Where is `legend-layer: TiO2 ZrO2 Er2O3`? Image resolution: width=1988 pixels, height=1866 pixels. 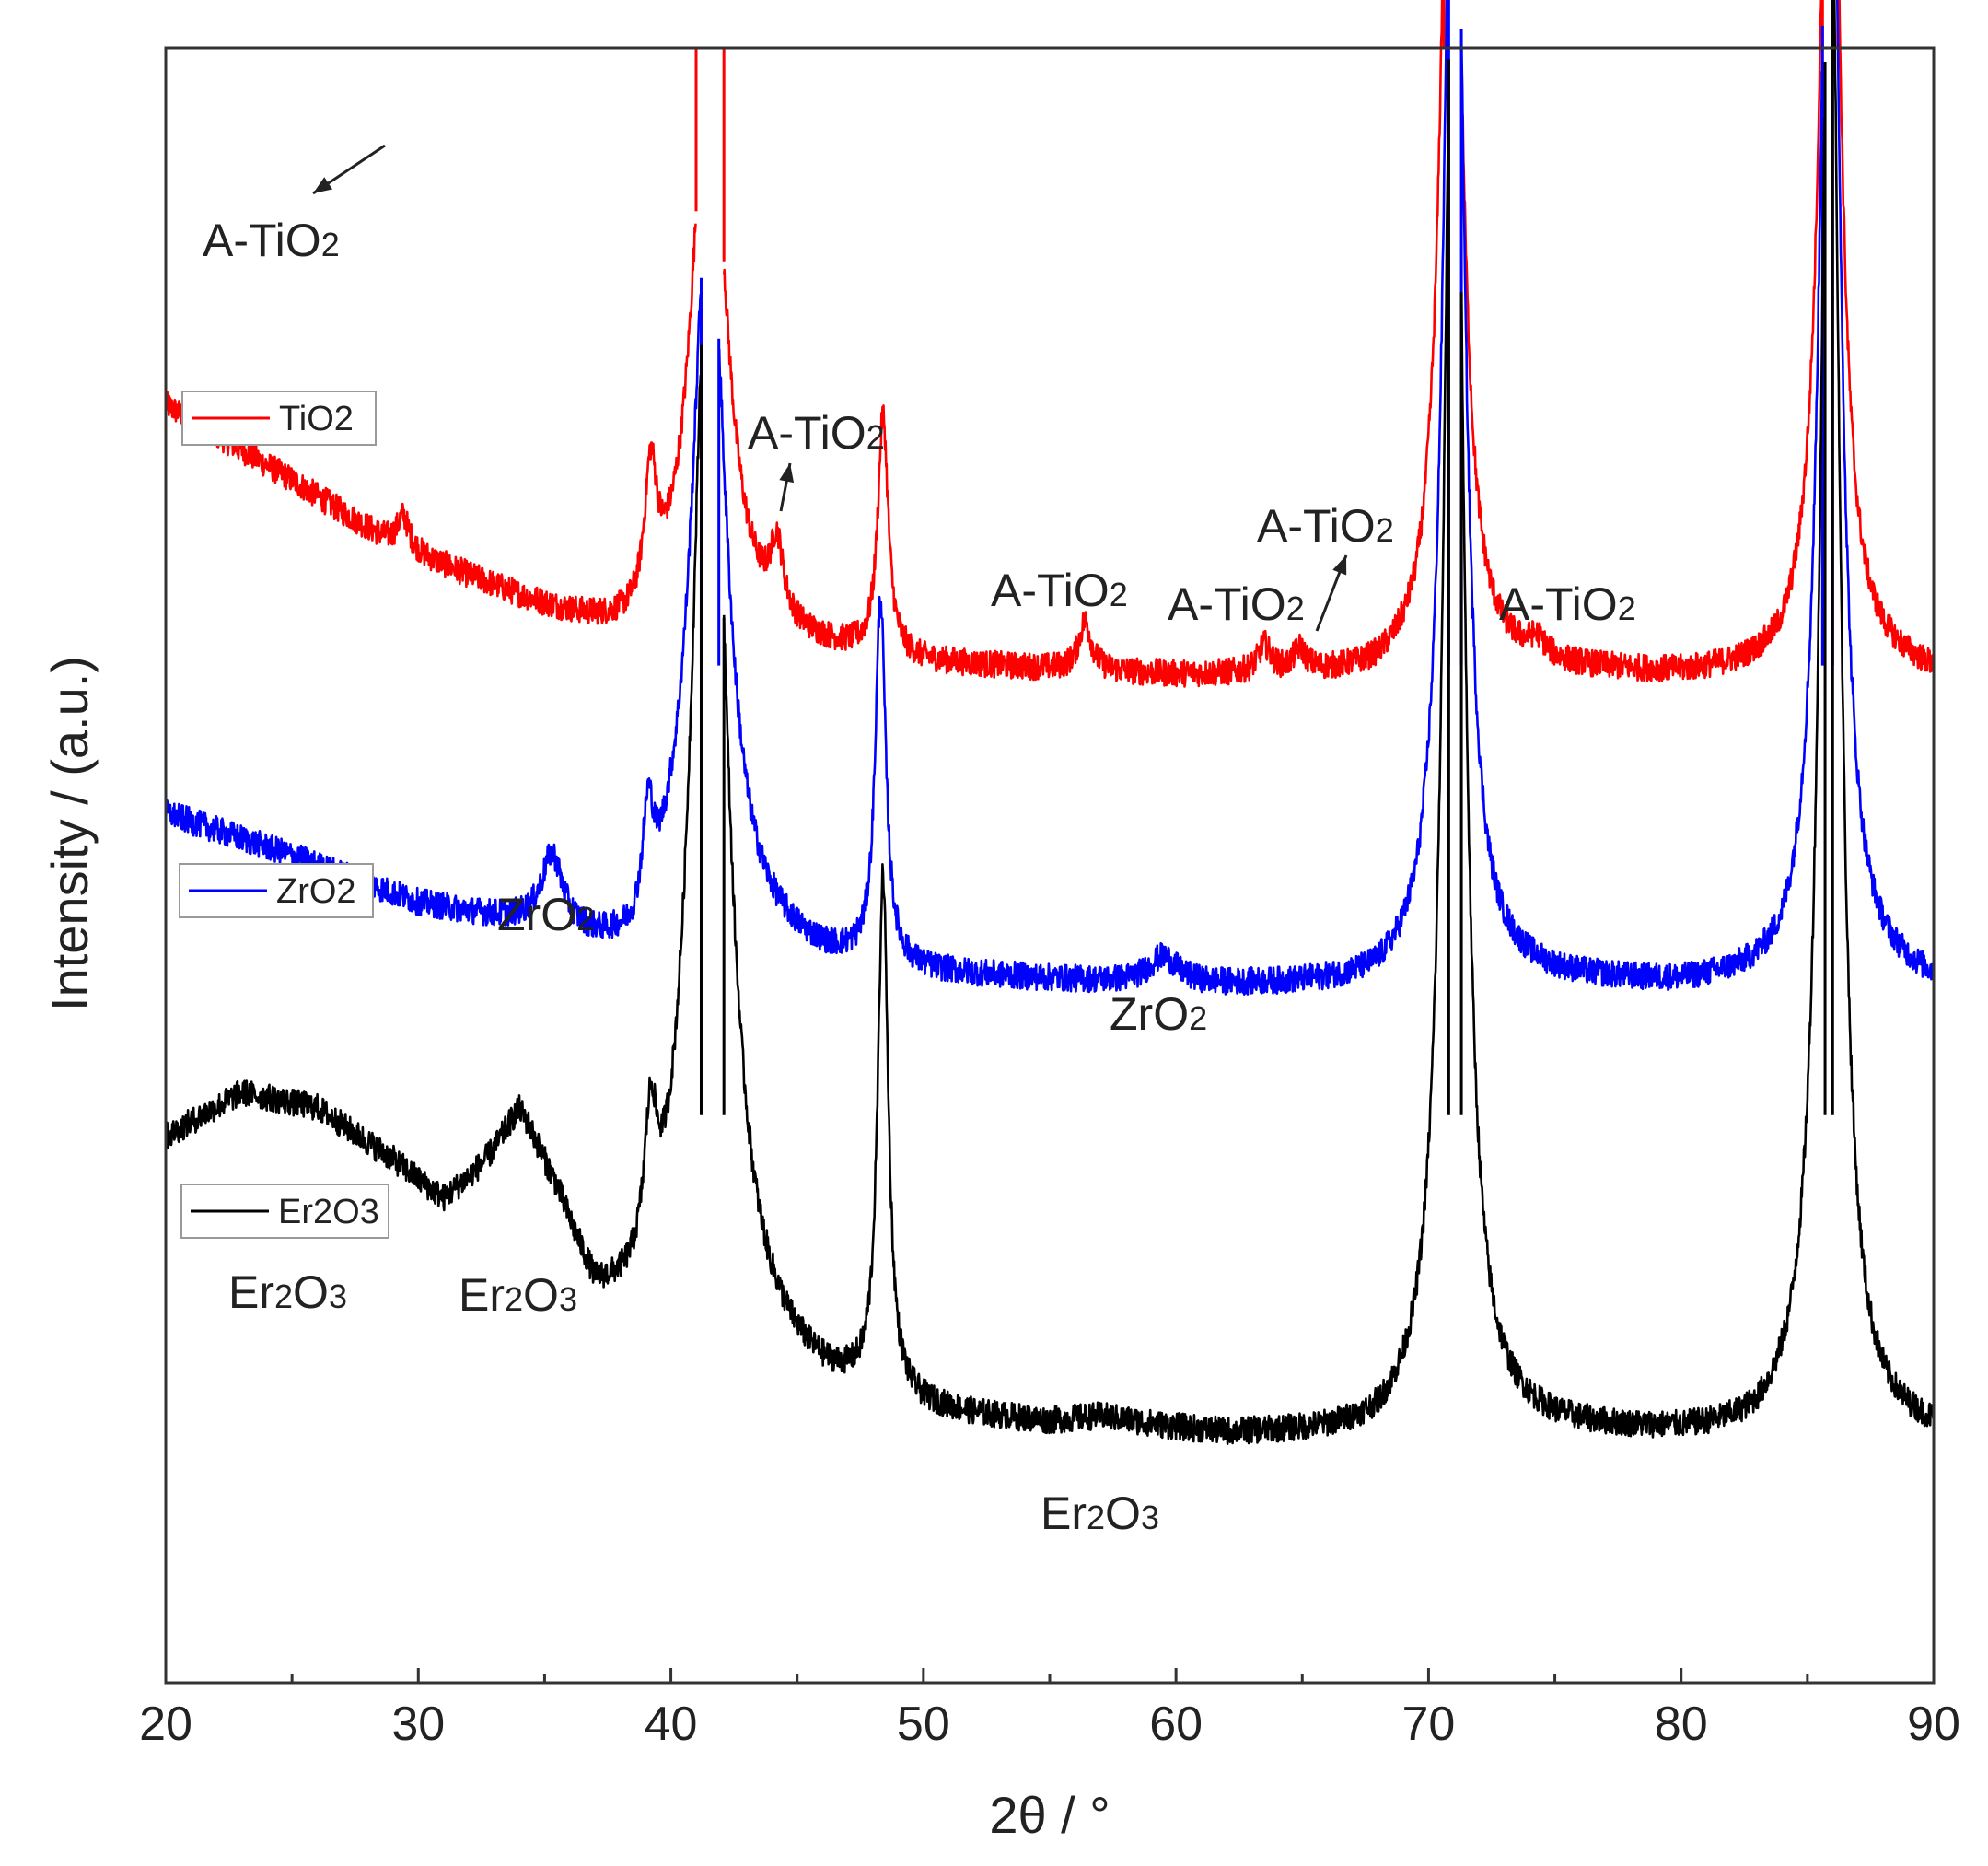 legend-layer: TiO2 ZrO2 Er2O3 is located at coordinates (284, 815).